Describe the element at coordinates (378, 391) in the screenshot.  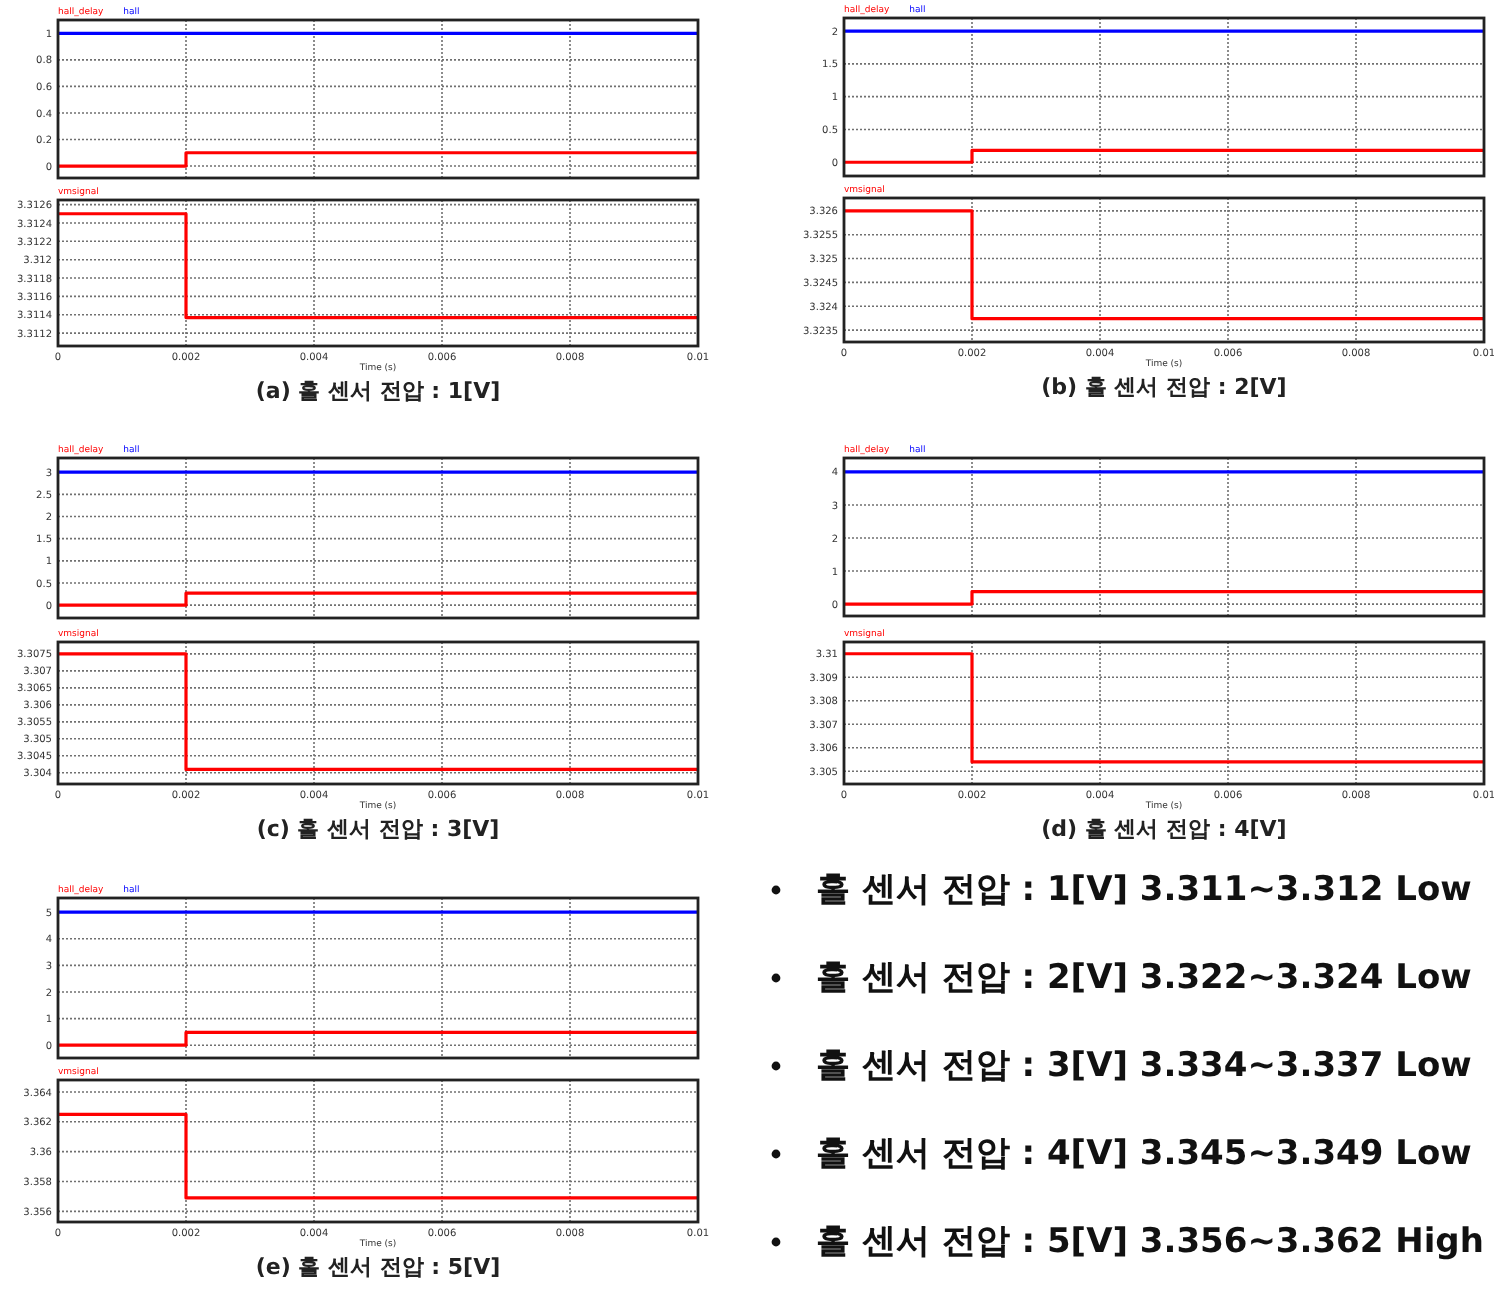
I see `text: (a) 홀 센서 전압 : 1[V]` at that location.